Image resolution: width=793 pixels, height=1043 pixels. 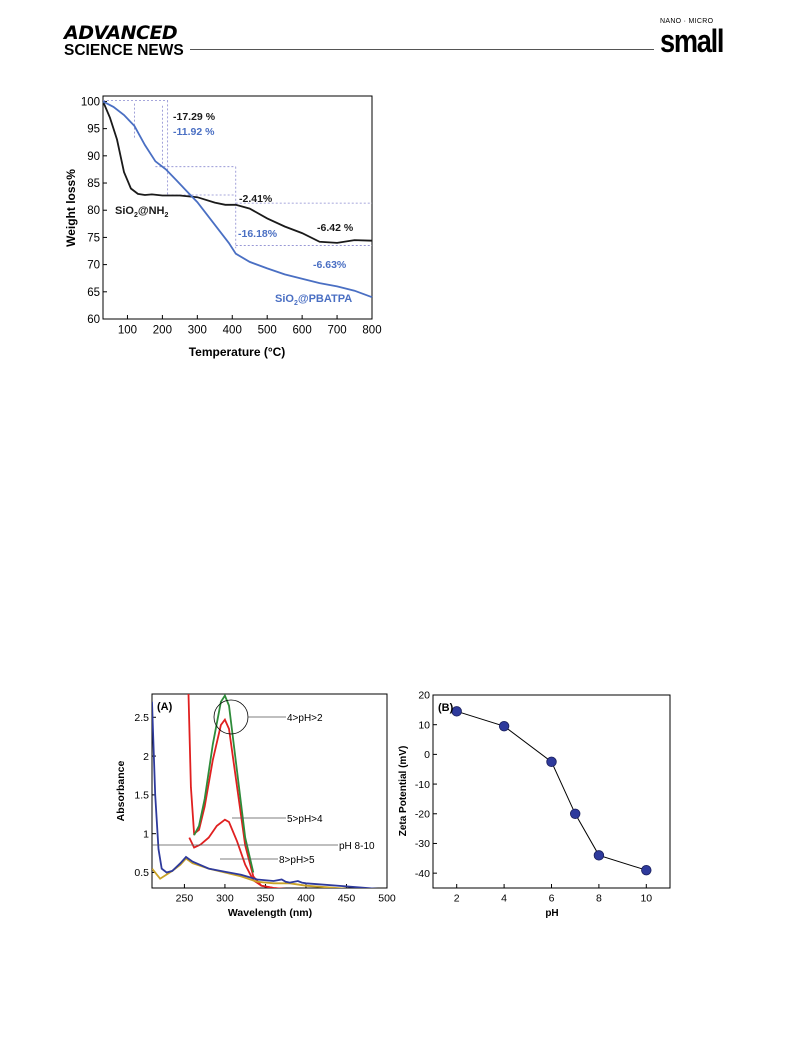 What do you see at coordinates (305, 819) in the screenshot?
I see `annotation-ph-2: 5>pH>4` at bounding box center [305, 819].